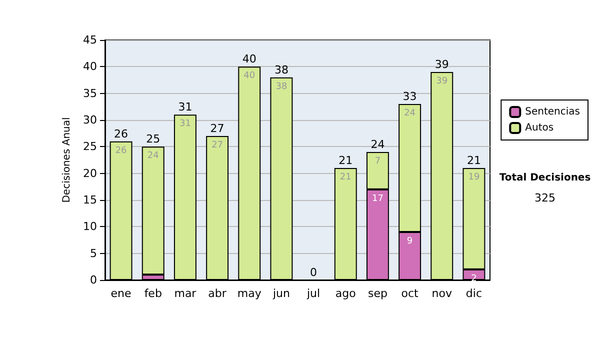  What do you see at coordinates (90, 120) in the screenshot?
I see `y-tick-label: 30` at bounding box center [90, 120].